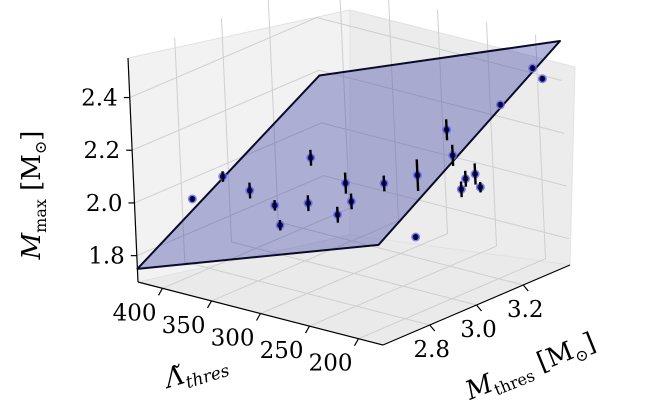 The height and width of the screenshot is (414, 648). I want to click on z-tick-label: 2.2, so click(102, 151).